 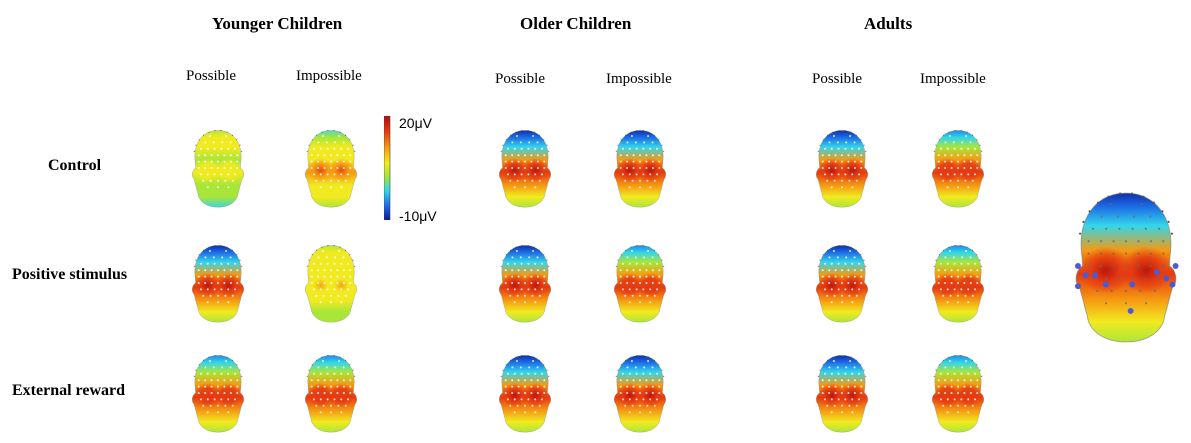 I want to click on colorbar-min-label: -10μV, so click(x=418, y=216).